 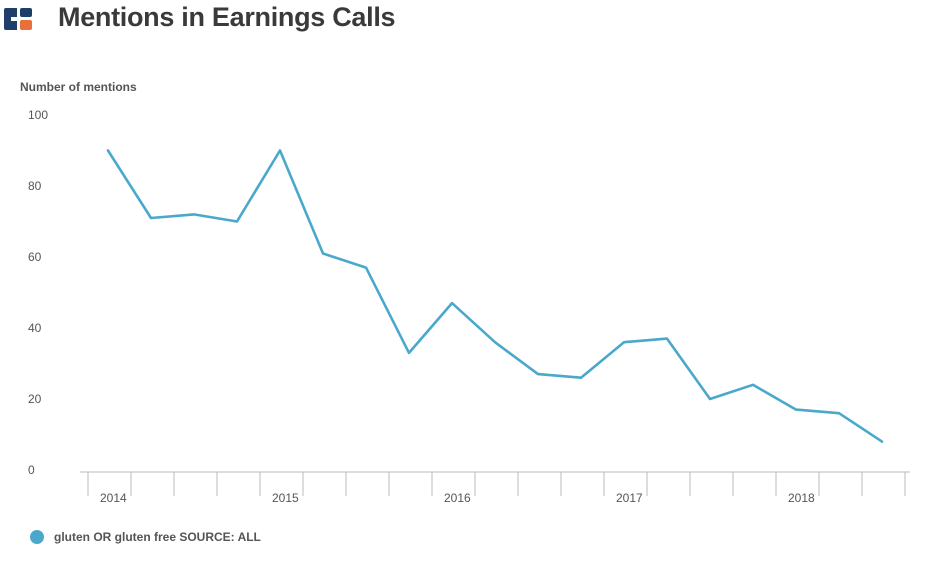 What do you see at coordinates (35, 399) in the screenshot?
I see `y-tick-label: 20` at bounding box center [35, 399].